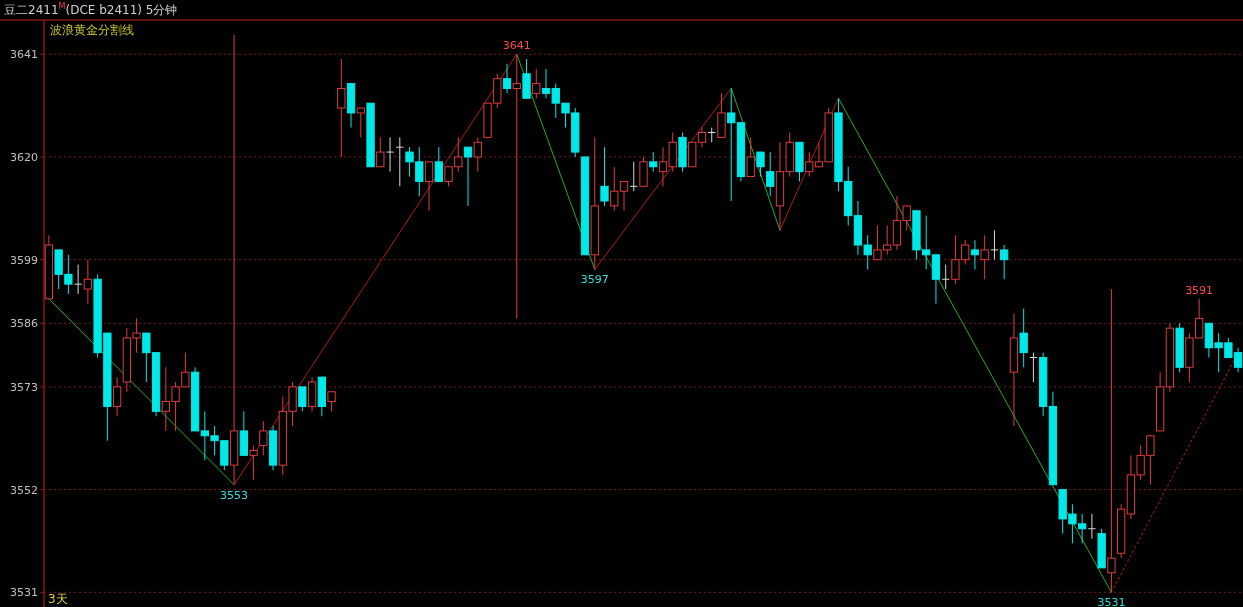 The width and height of the screenshot is (1243, 607). What do you see at coordinates (1199, 290) in the screenshot?
I see `annotation: 3591` at bounding box center [1199, 290].